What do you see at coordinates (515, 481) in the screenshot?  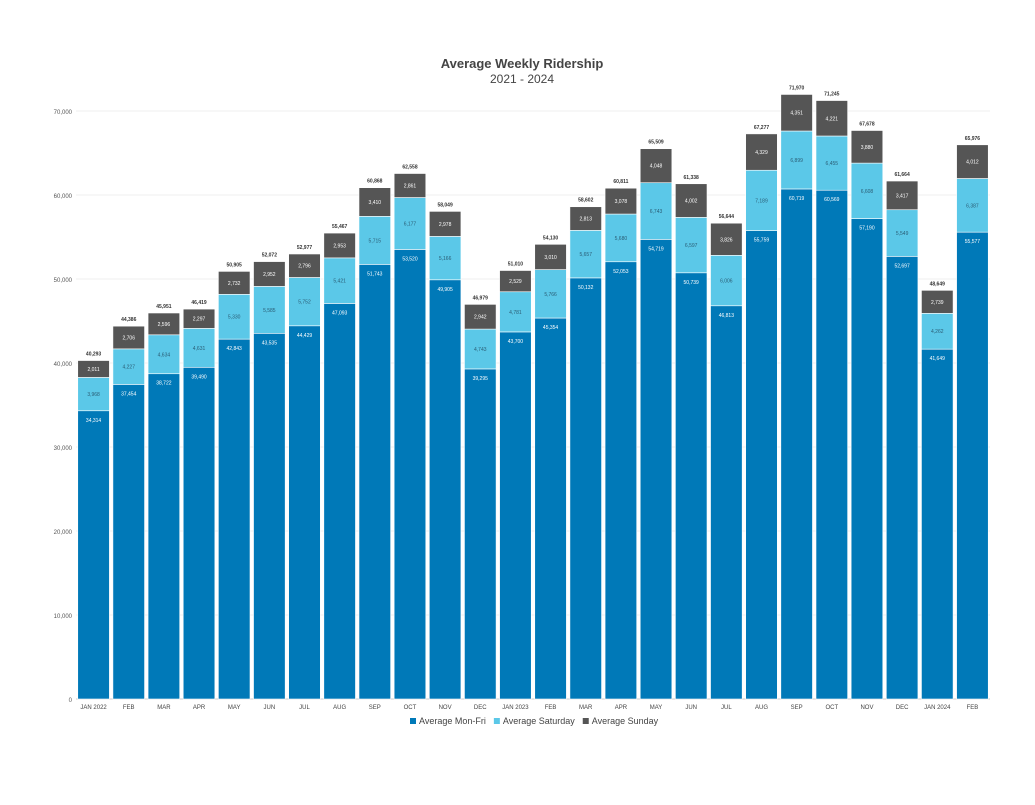 I see `bar-stack: 43,700 4,781 2,529 51,010` at bounding box center [515, 481].